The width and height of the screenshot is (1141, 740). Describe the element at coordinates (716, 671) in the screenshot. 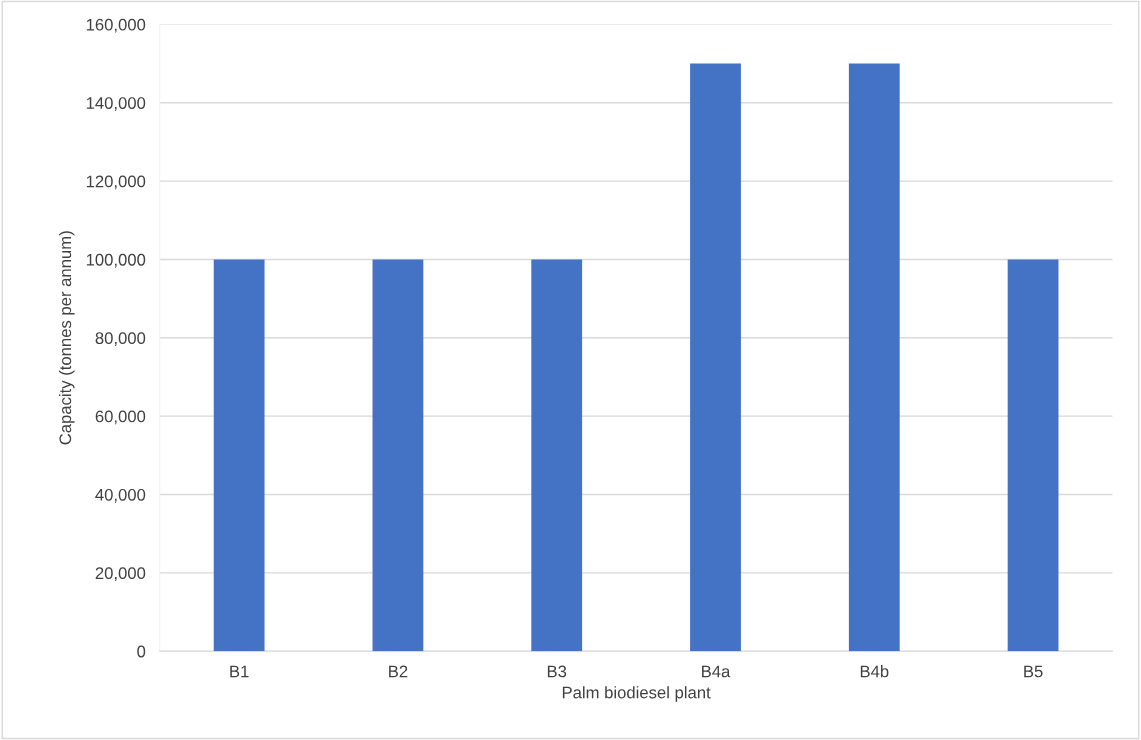

I see `x-tick-label: B4a` at that location.